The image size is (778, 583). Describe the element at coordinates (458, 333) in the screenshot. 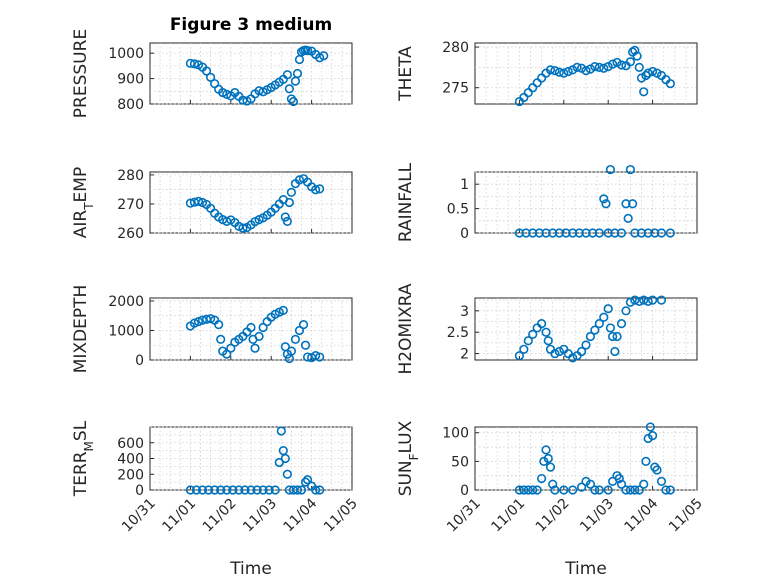

I see `y-tick-label: 2.5` at that location.